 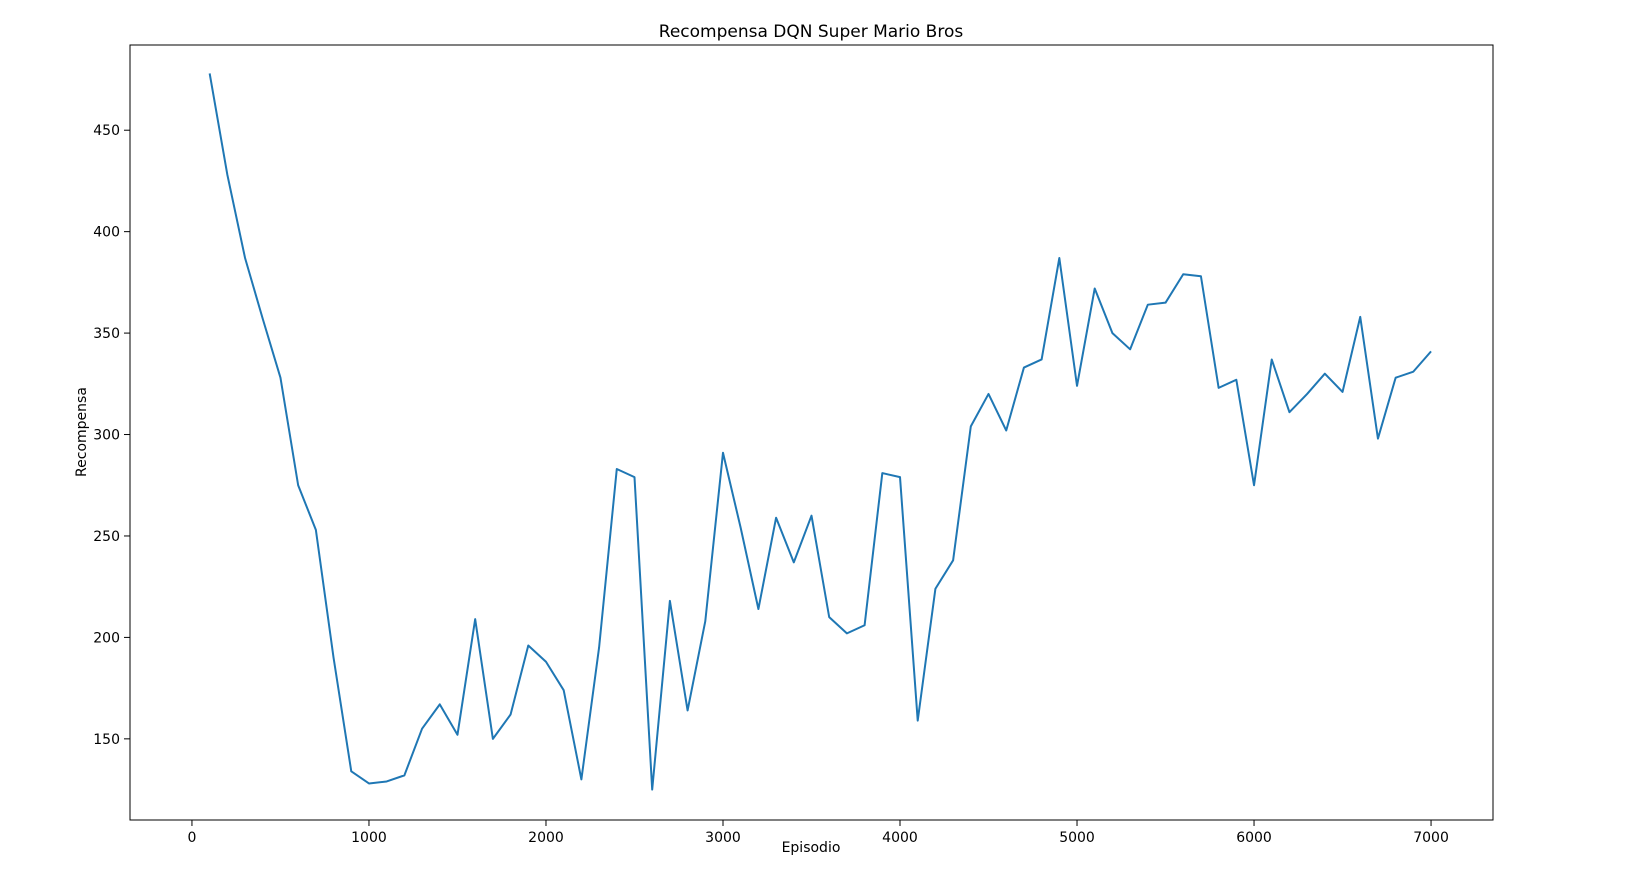 I want to click on y-tick-label: 300, so click(x=106, y=436).